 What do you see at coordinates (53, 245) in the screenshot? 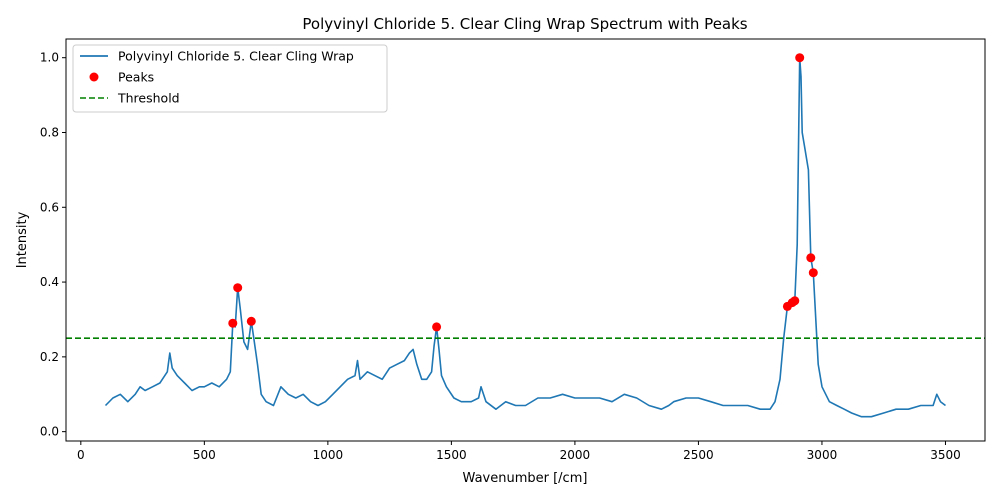
I see `y-axis: 0.0 0.2 0.4 0.6 0.8 1.0` at bounding box center [53, 245].